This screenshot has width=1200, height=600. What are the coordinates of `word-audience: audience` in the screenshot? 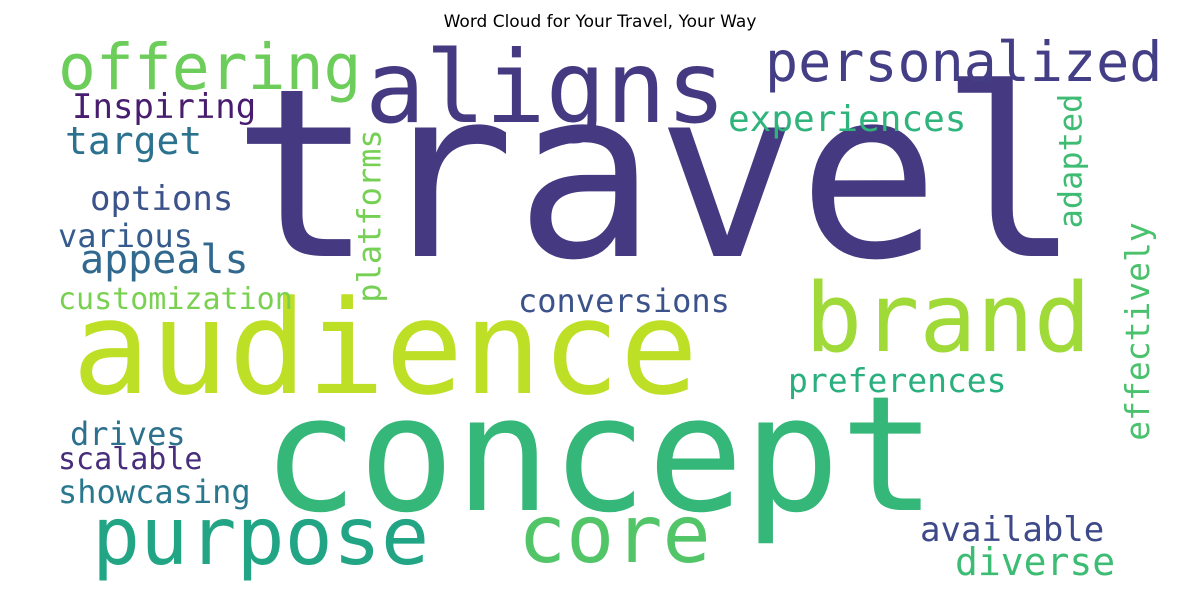 It's located at (385, 348).